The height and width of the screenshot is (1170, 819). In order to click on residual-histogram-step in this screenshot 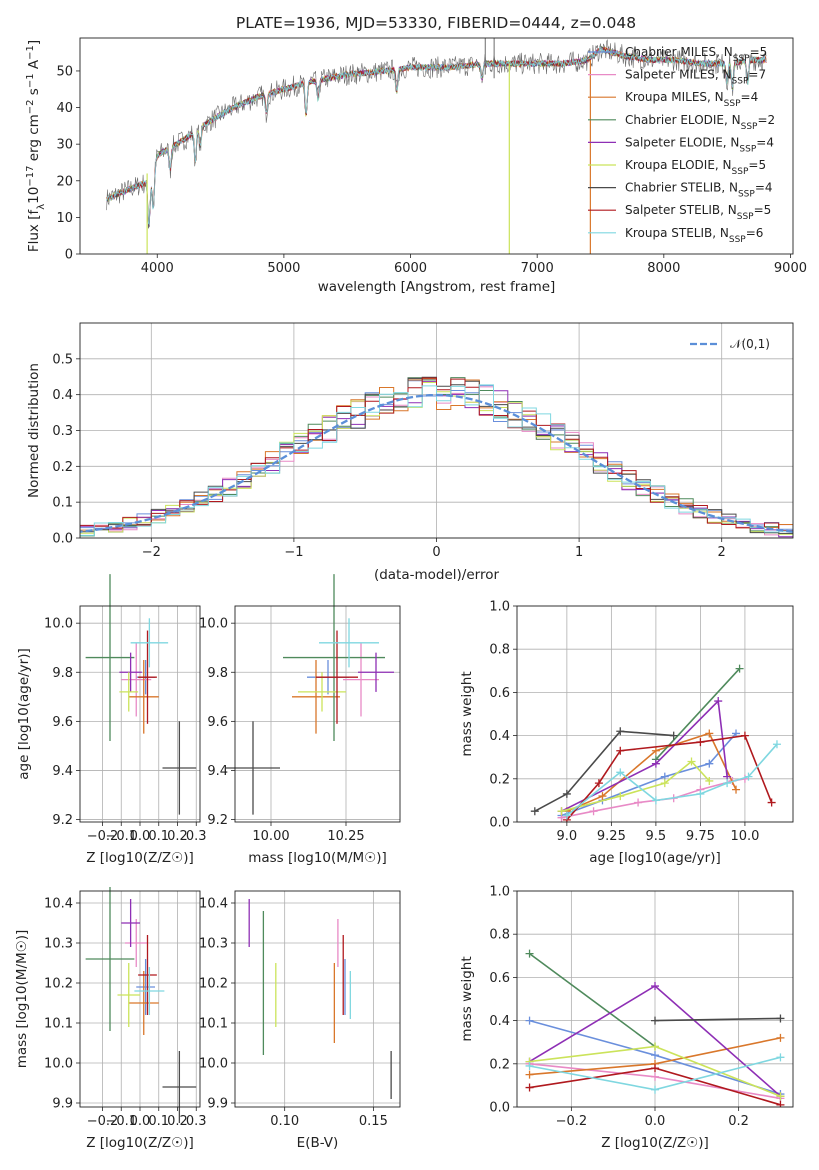, I will do `click(436, 455)`.